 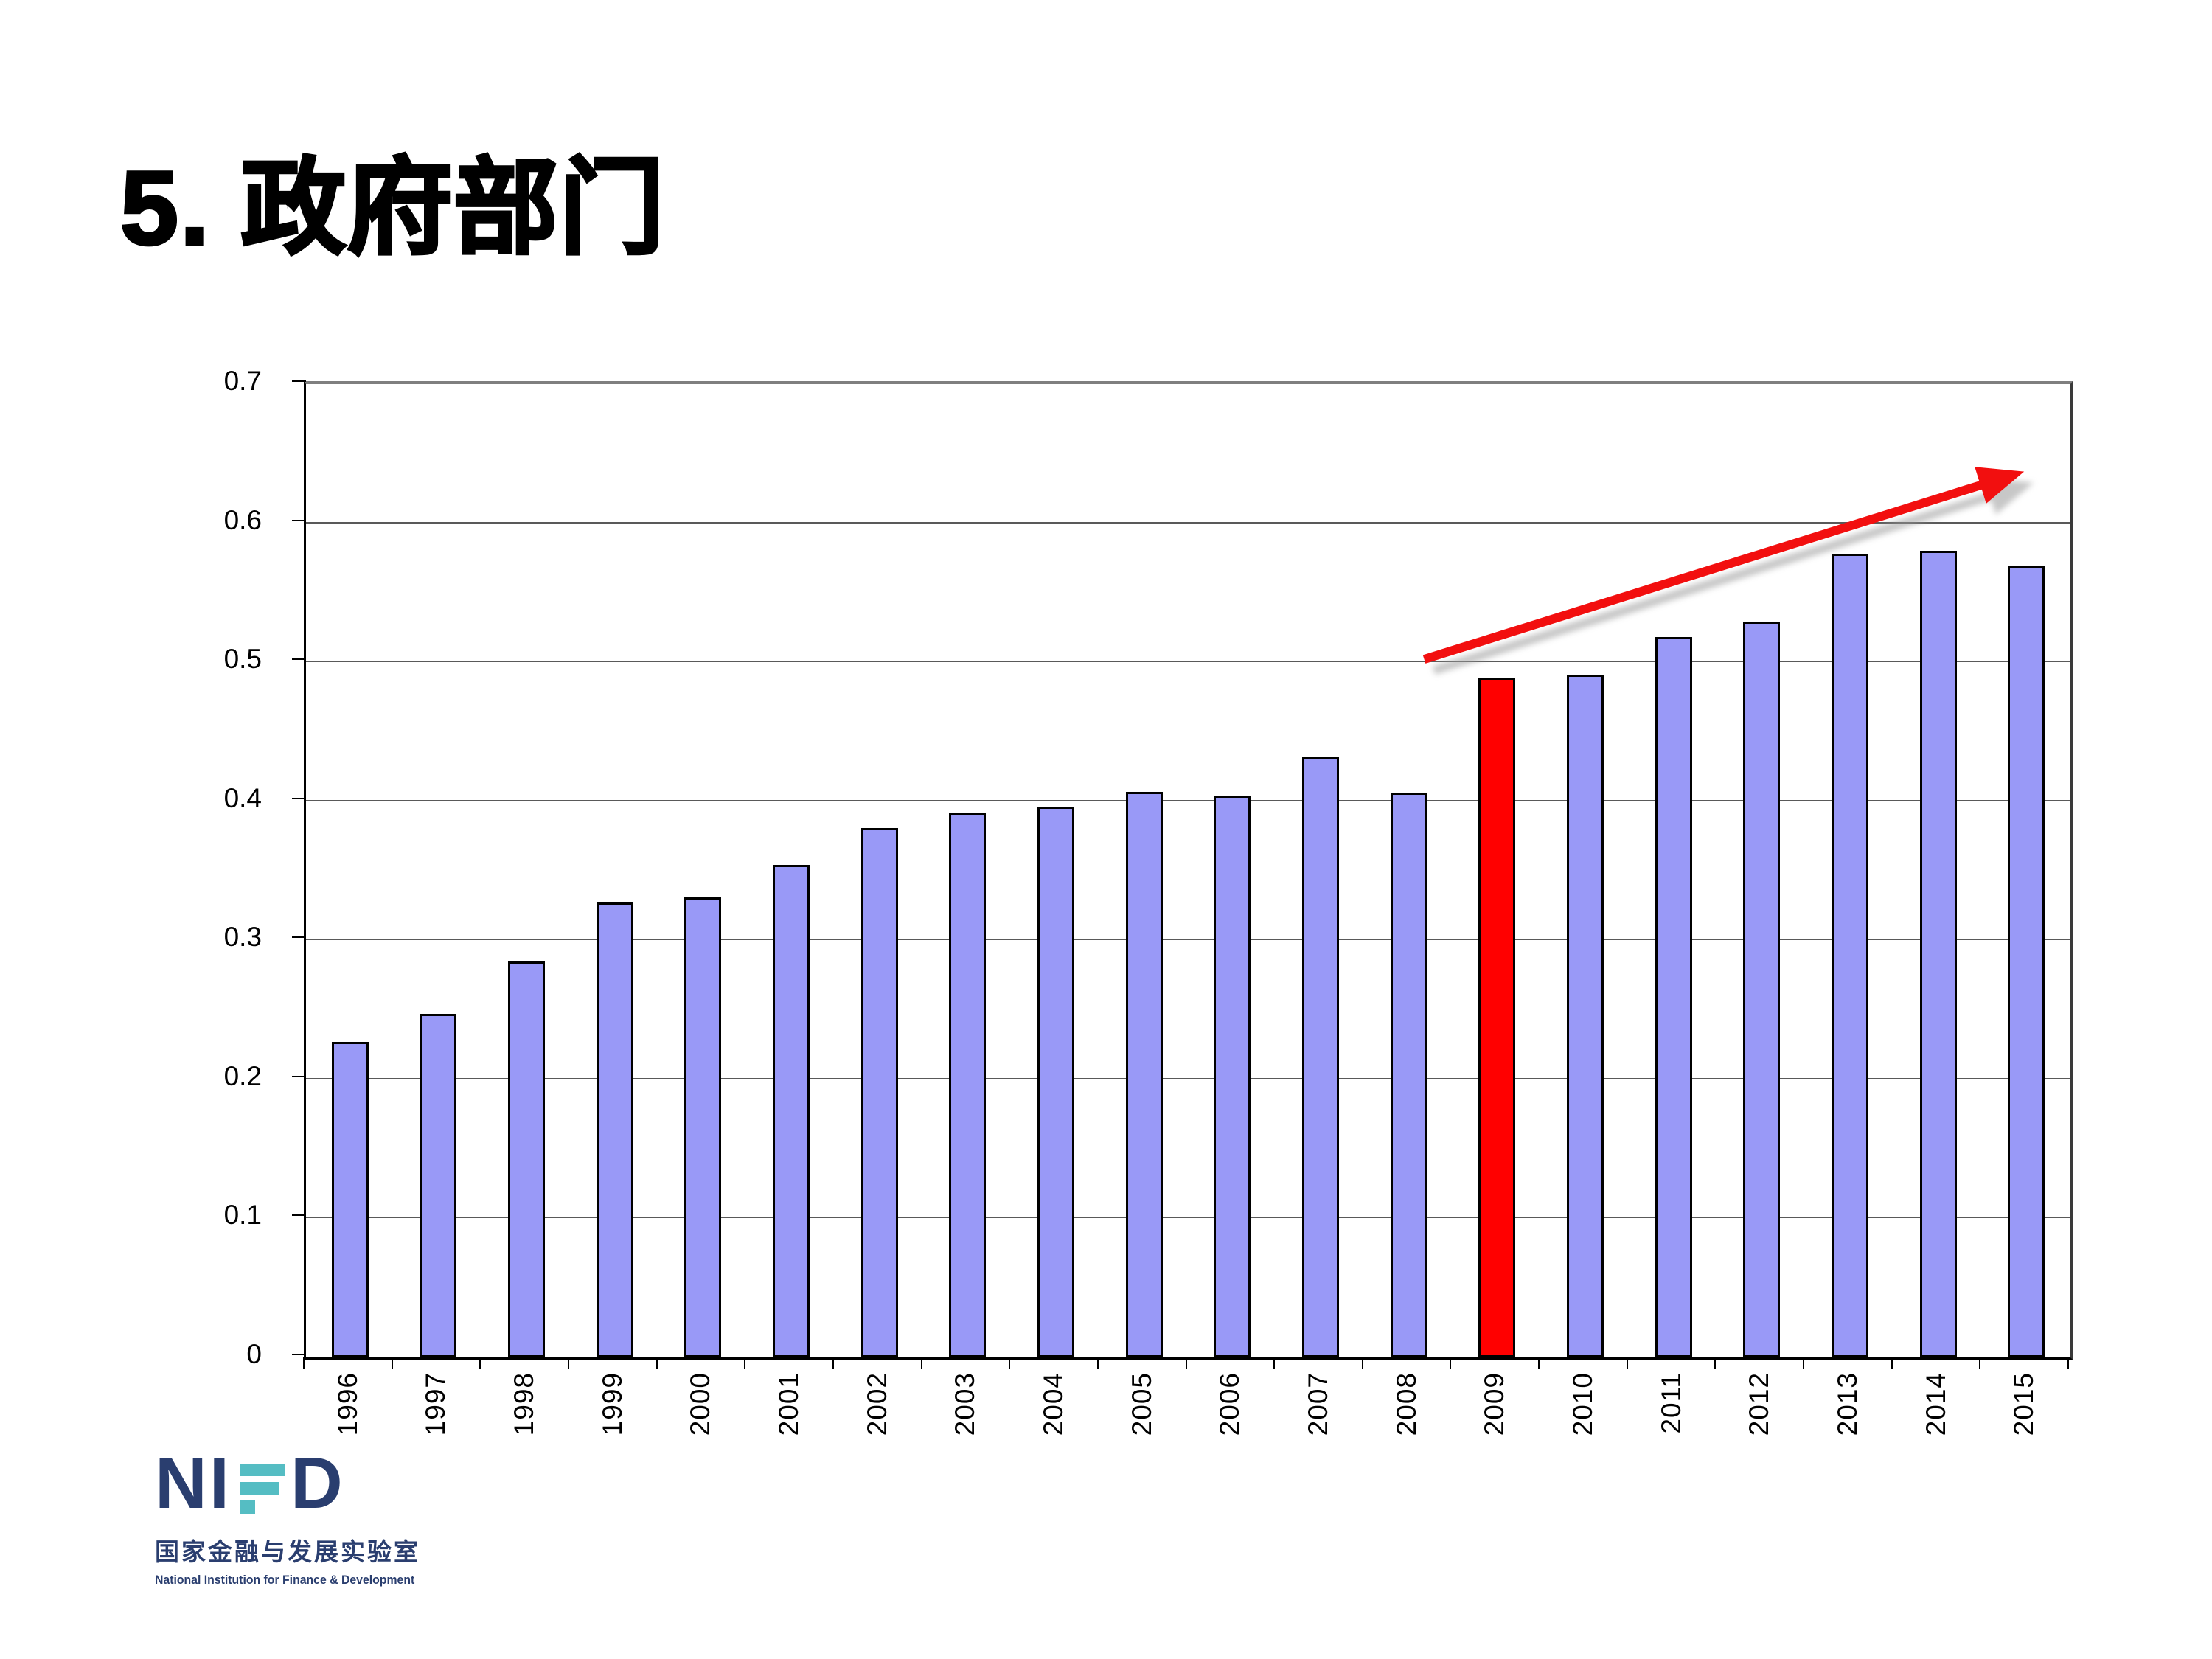 What do you see at coordinates (876, 1404) in the screenshot?
I see `x-axis-label-2002: 2002` at bounding box center [876, 1404].